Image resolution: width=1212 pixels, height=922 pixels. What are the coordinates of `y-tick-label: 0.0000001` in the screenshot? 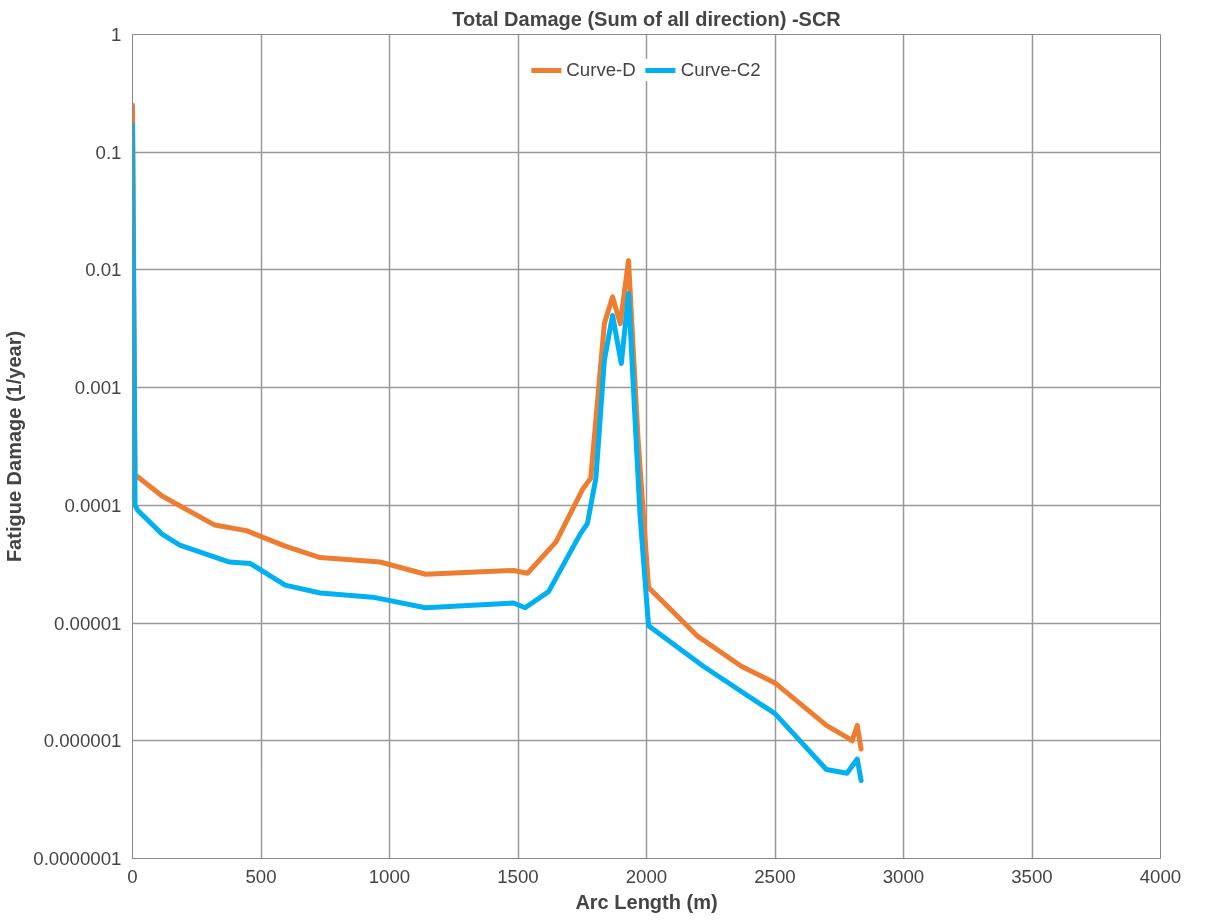 It's located at (77, 858).